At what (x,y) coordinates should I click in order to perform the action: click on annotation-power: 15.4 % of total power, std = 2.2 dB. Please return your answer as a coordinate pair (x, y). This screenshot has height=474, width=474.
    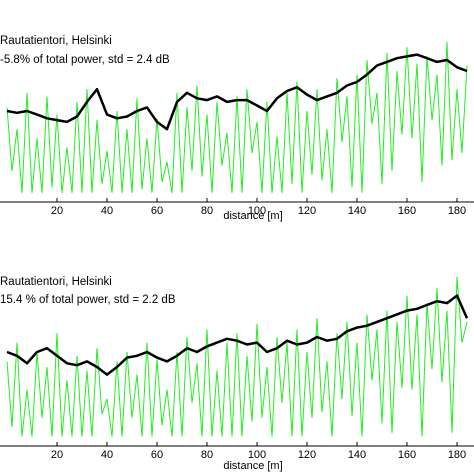
    Looking at the image, I should click on (88, 300).